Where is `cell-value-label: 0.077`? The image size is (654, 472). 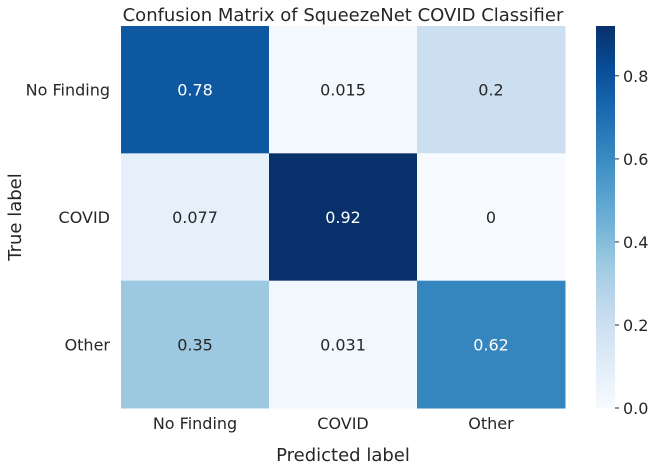
cell-value-label: 0.077 is located at coordinates (195, 217).